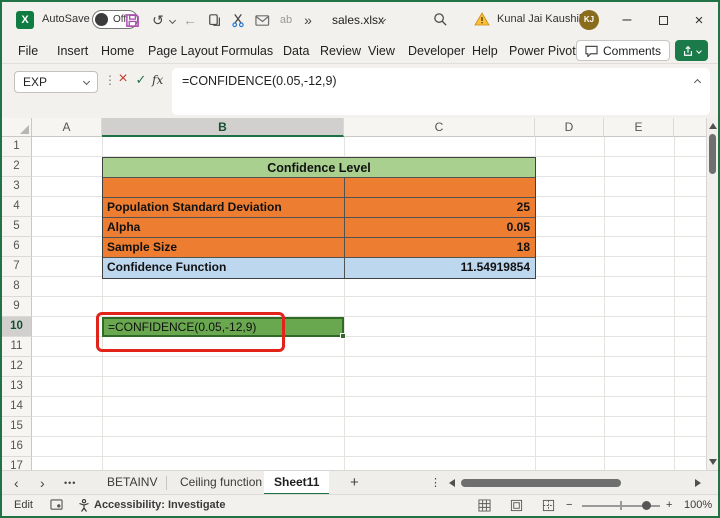  I want to click on row-header-14: 14, so click(17, 407).